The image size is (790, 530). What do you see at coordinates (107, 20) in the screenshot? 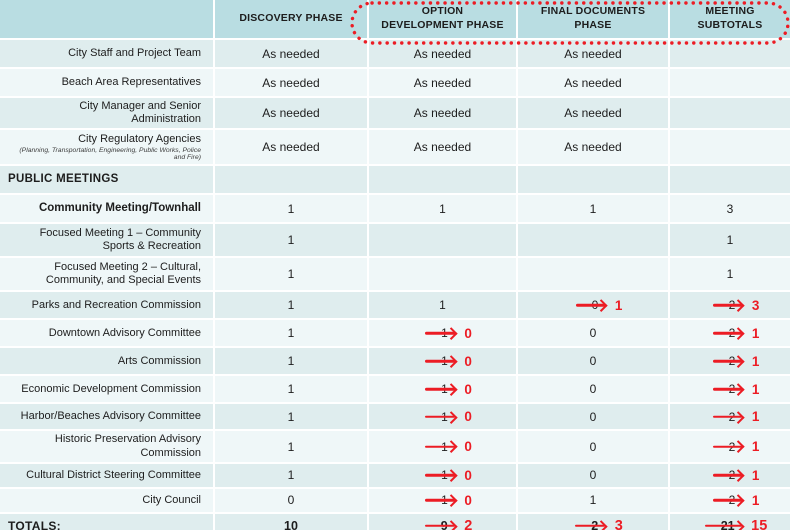
I see `column-header-row-labels` at bounding box center [107, 20].